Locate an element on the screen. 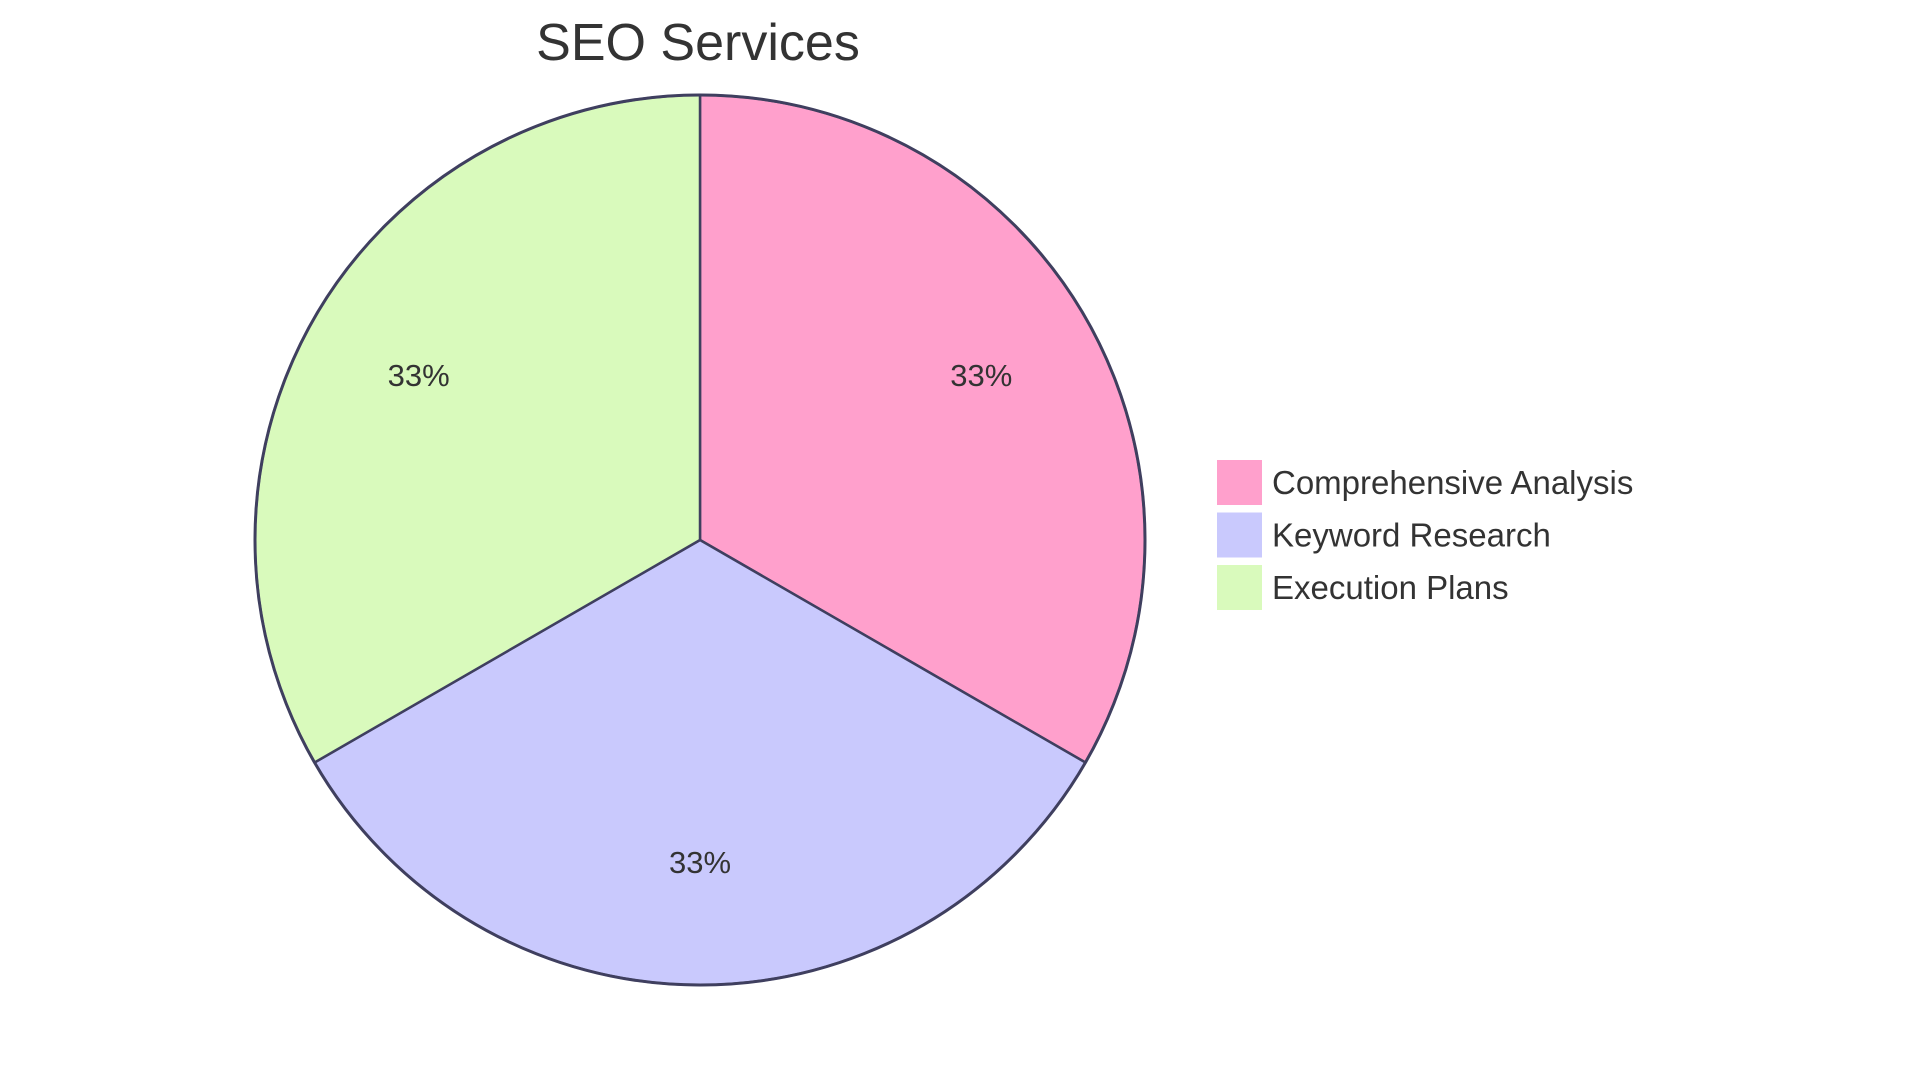 This screenshot has width=1920, height=1080. legend-item: Comprehensive Analysis is located at coordinates (1425, 482).